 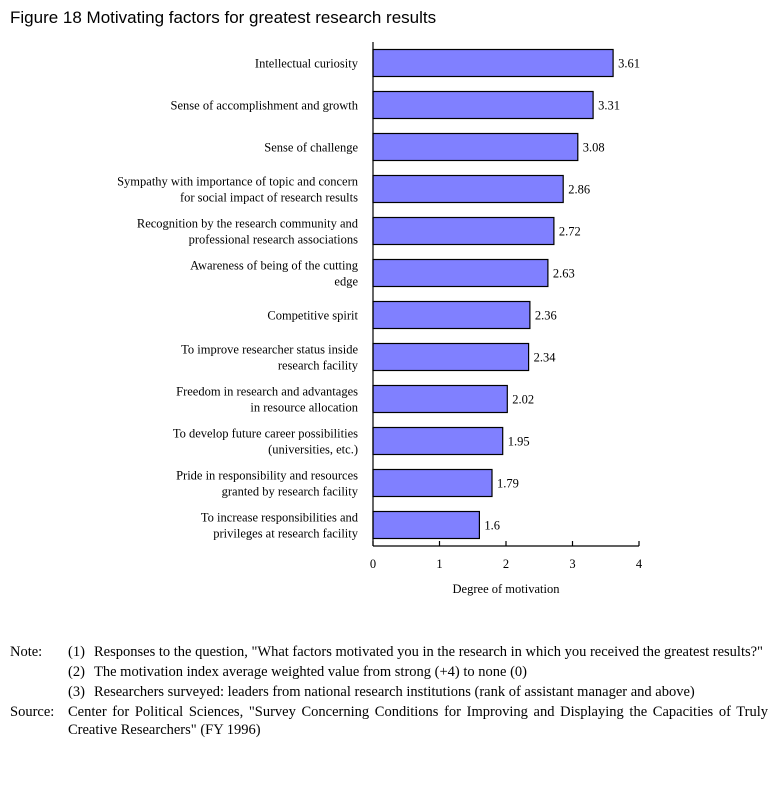 What do you see at coordinates (564, 274) in the screenshot?
I see `bar-value-label: 2.63` at bounding box center [564, 274].